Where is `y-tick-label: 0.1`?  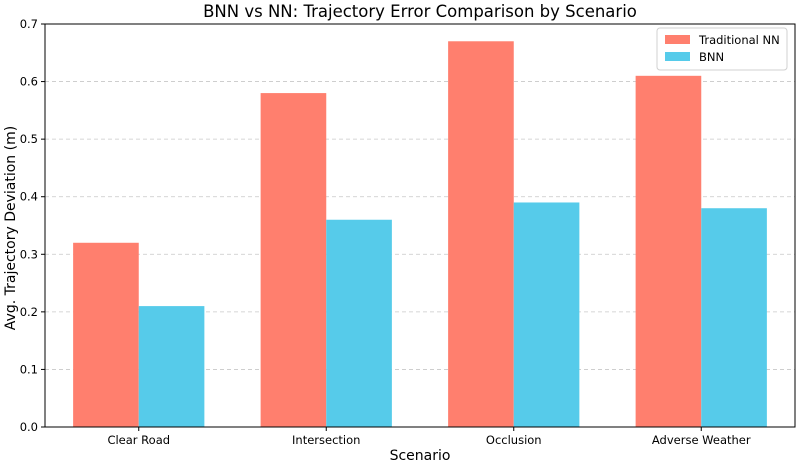
y-tick-label: 0.1 is located at coordinates (29, 369).